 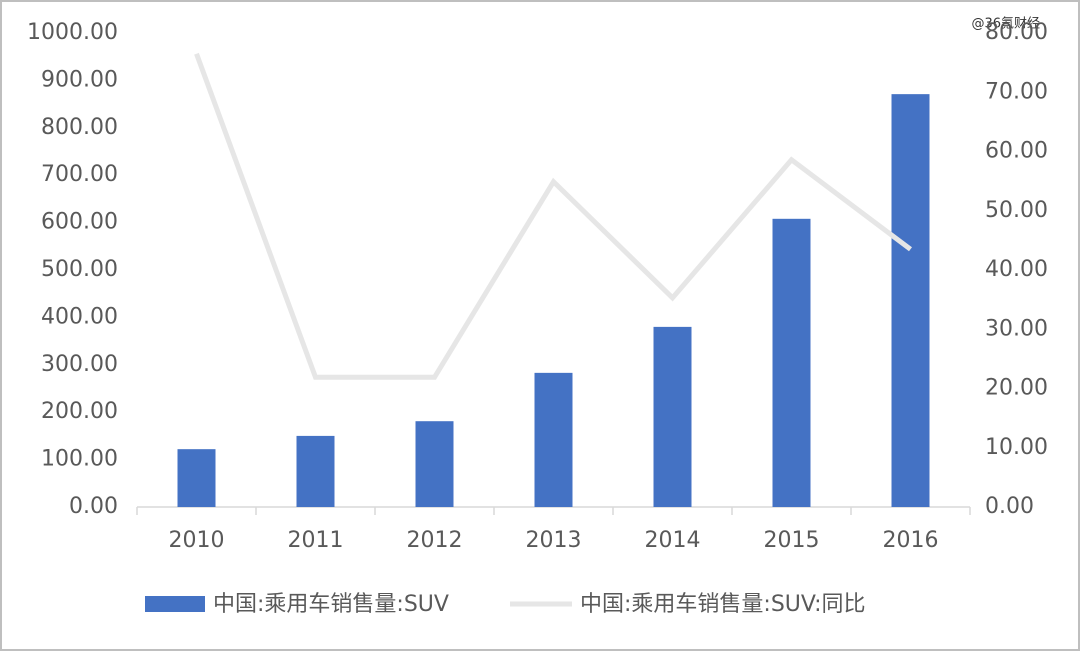 I want to click on y-tick-label: 400.00, so click(x=79, y=316).